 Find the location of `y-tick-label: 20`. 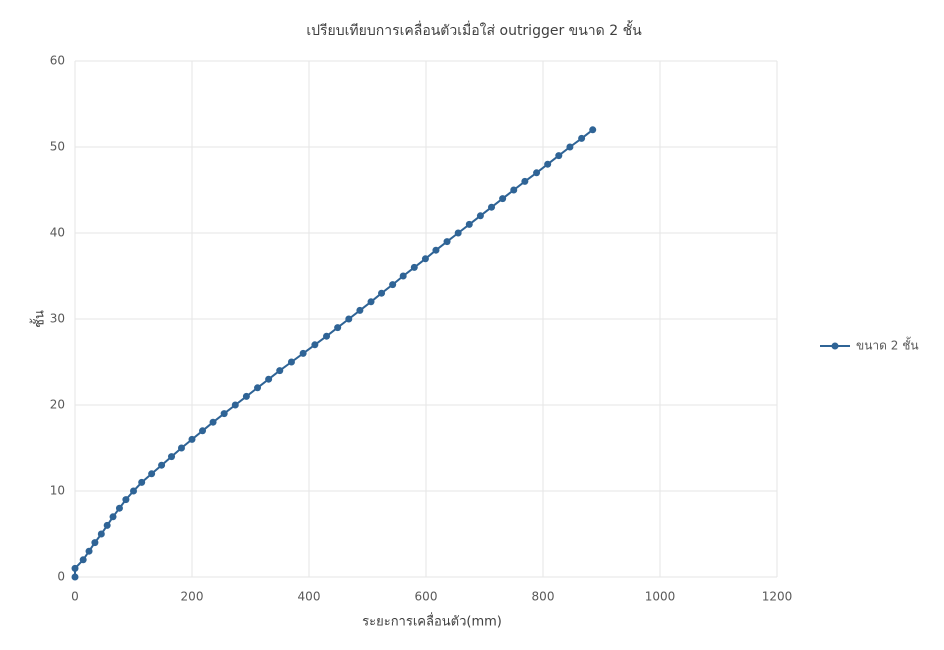

y-tick-label: 20 is located at coordinates (57, 405).